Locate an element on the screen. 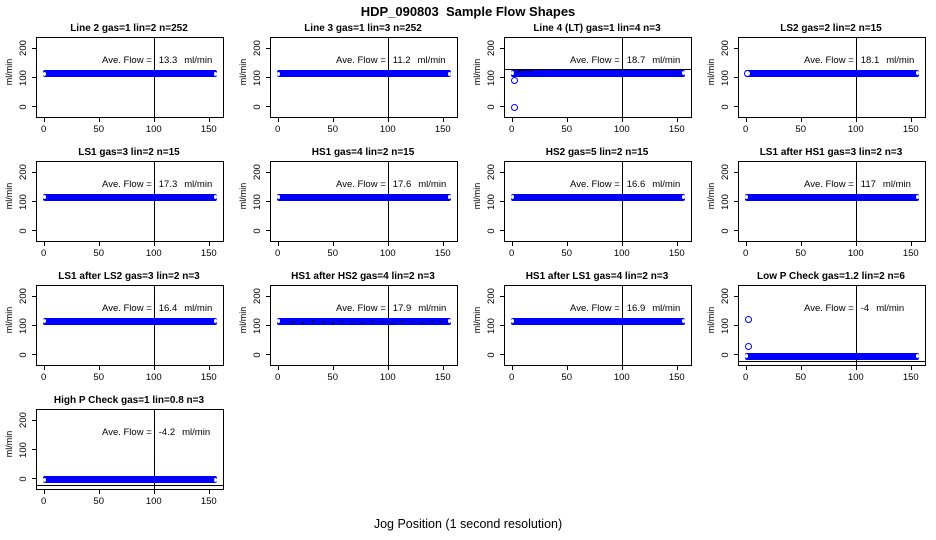 Image resolution: width=936 pixels, height=540 pixels. plot-area: Ave. Flow = 17.9 ml/min is located at coordinates (364, 325).